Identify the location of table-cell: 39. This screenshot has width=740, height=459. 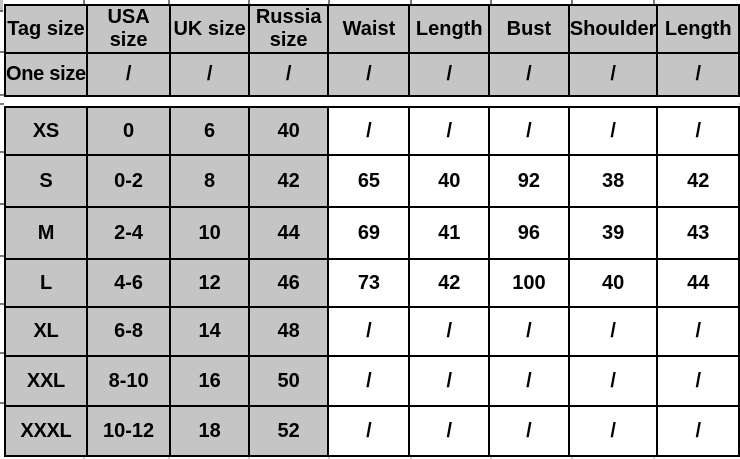
(613, 233).